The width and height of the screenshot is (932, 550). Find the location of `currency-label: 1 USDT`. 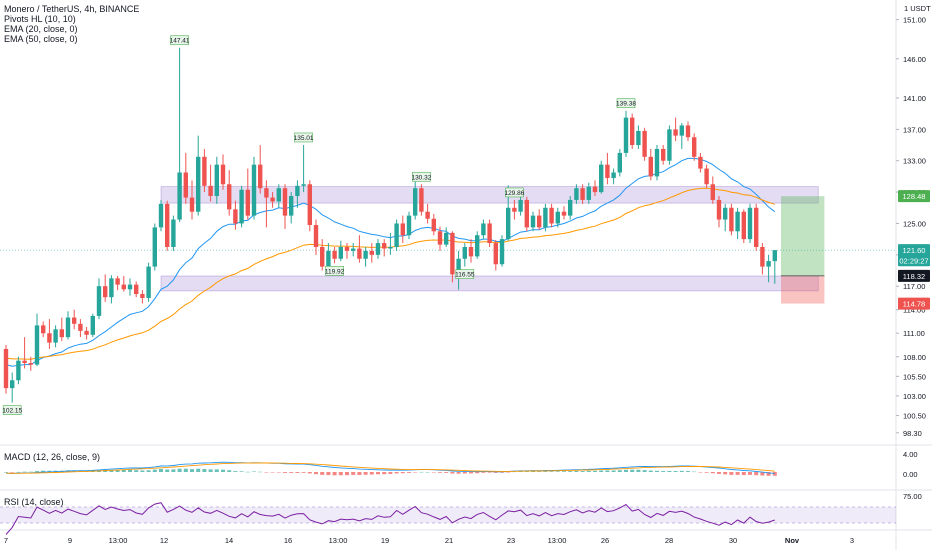

currency-label: 1 USDT is located at coordinates (917, 8).